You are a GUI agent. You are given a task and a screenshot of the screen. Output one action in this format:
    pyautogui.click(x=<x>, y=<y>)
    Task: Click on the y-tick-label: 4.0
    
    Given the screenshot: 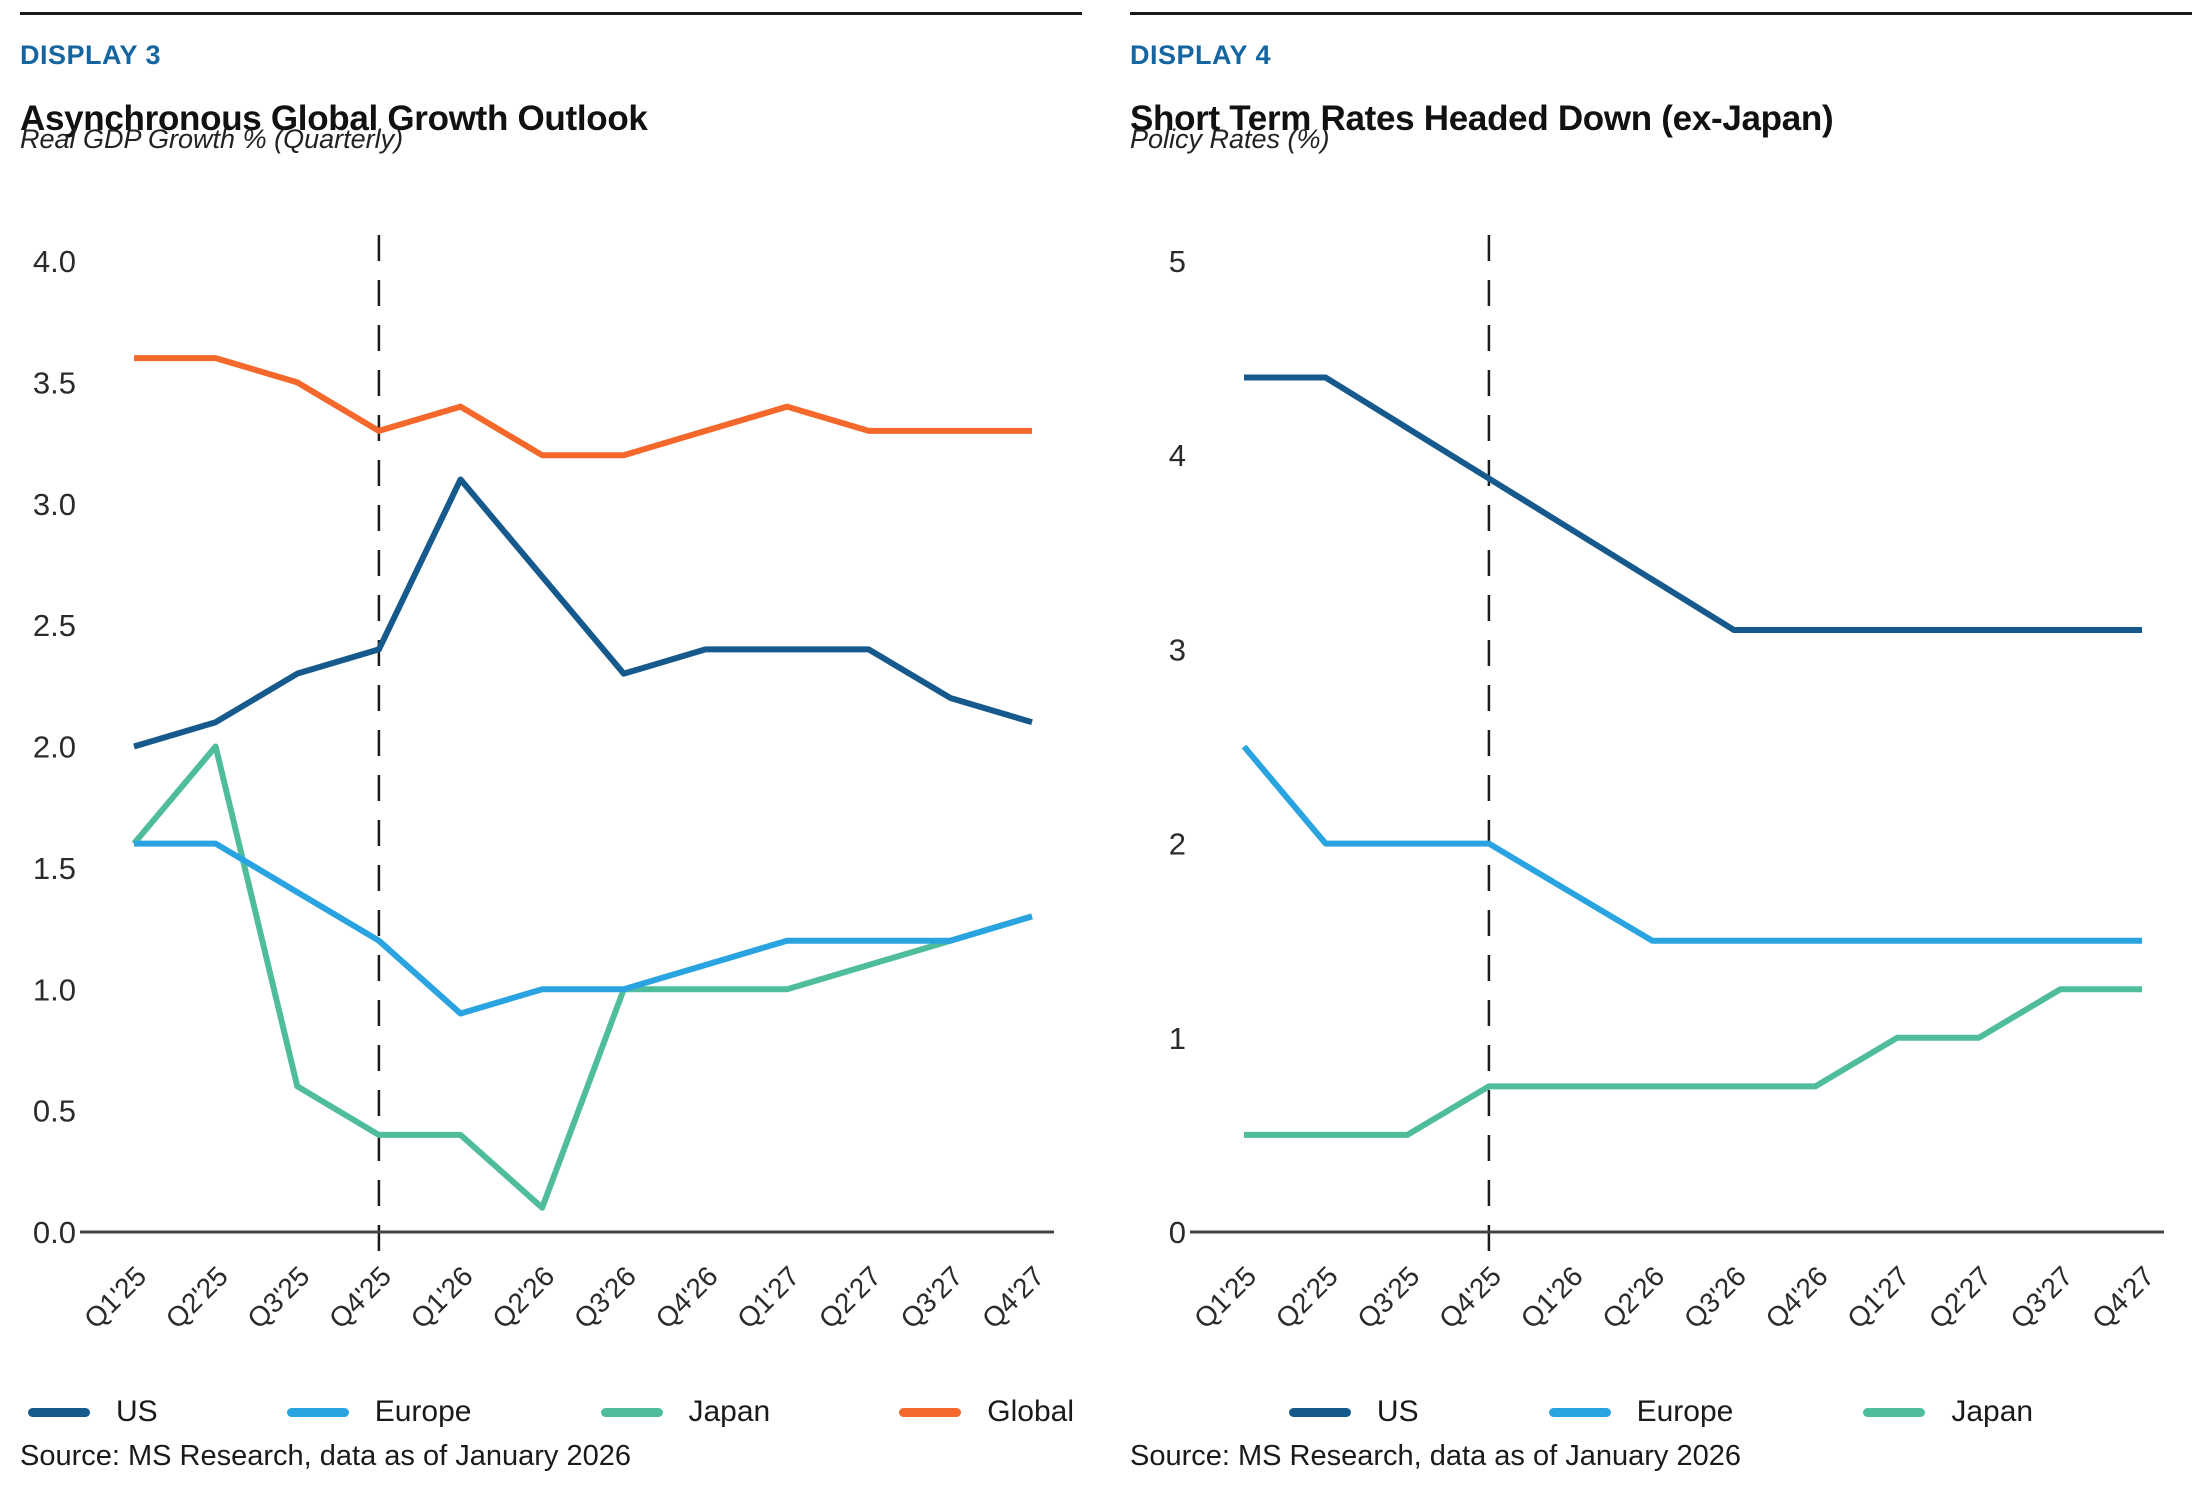 What is the action you would take?
    pyautogui.click(x=54, y=261)
    